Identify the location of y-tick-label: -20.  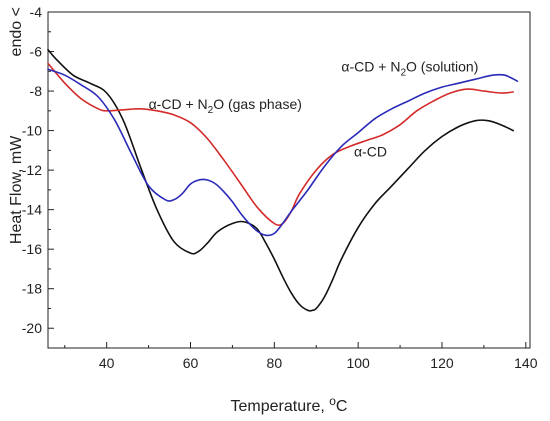
(32, 328).